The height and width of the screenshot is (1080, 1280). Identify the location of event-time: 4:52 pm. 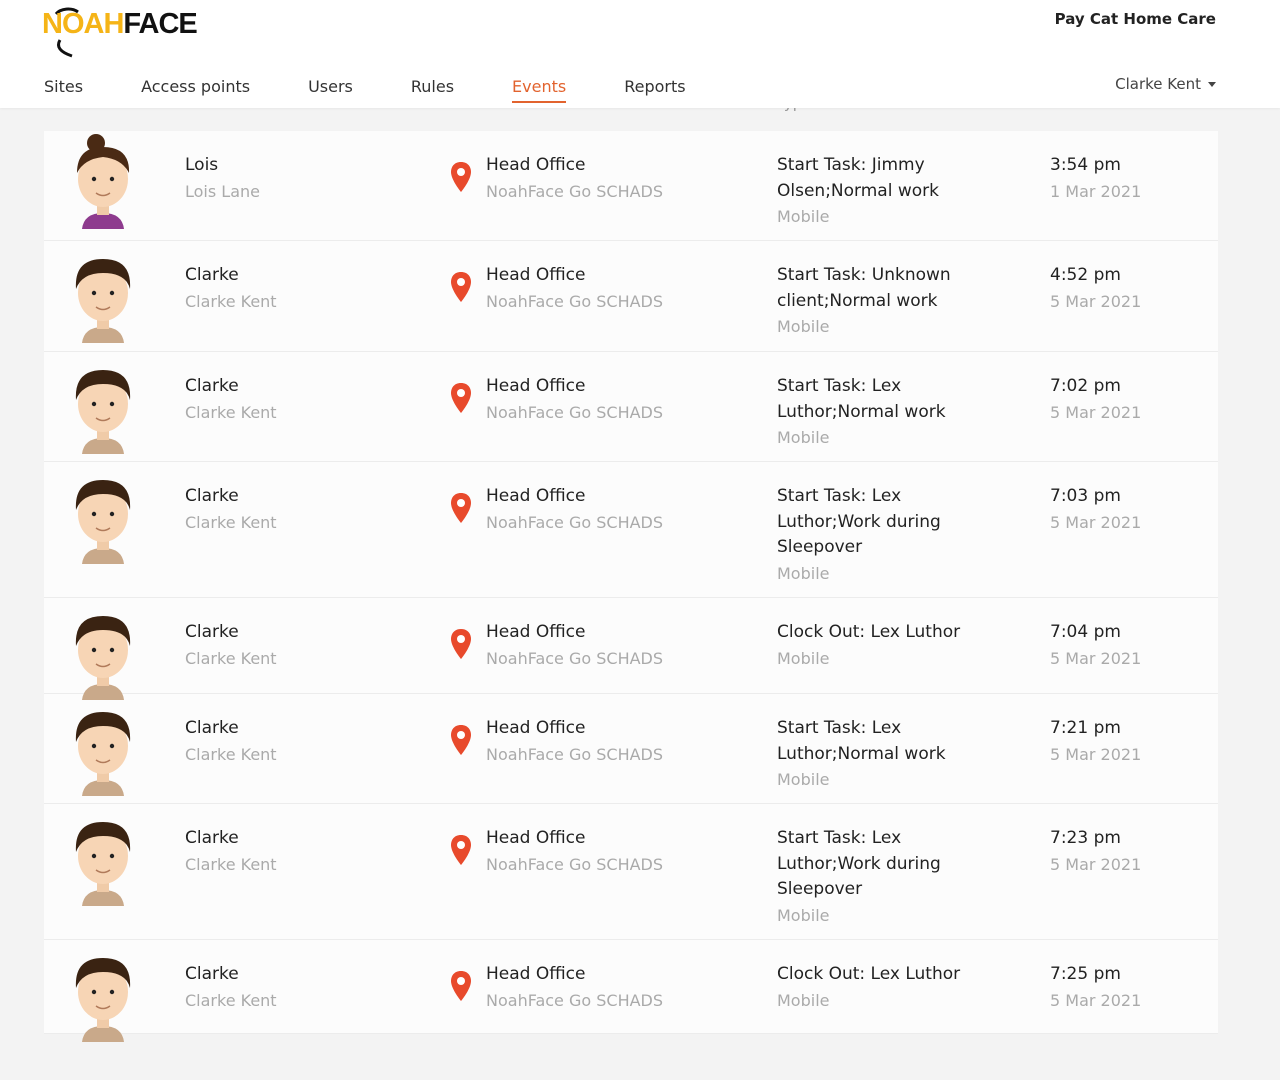
(1085, 275).